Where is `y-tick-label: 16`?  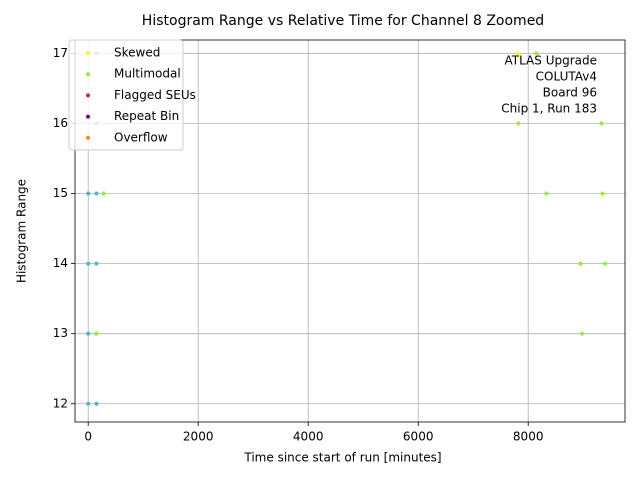 y-tick-label: 16 is located at coordinates (60, 123).